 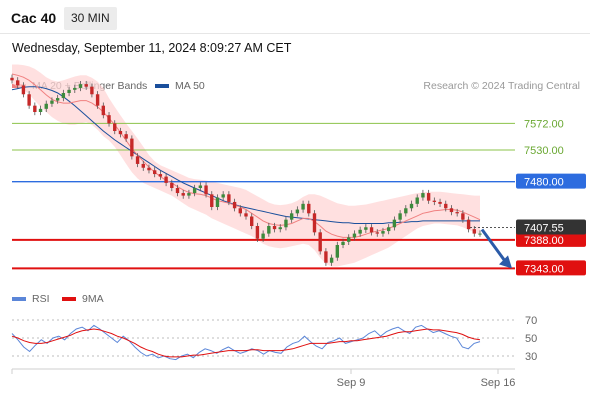 What do you see at coordinates (501, 86) in the screenshot?
I see `credit-label: Research © 2024 Trading Central` at bounding box center [501, 86].